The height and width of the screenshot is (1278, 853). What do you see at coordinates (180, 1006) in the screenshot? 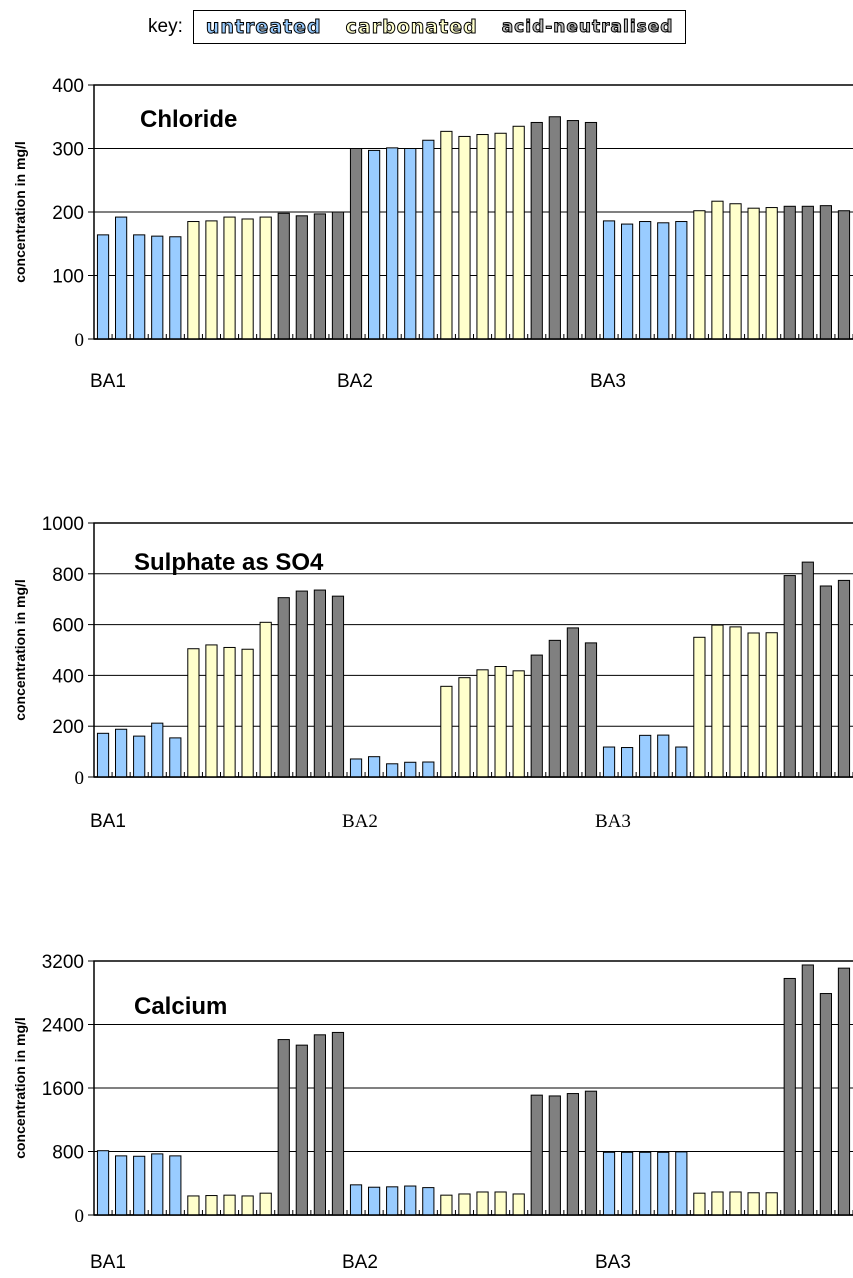
I see `chart-title: Calcium` at bounding box center [180, 1006].